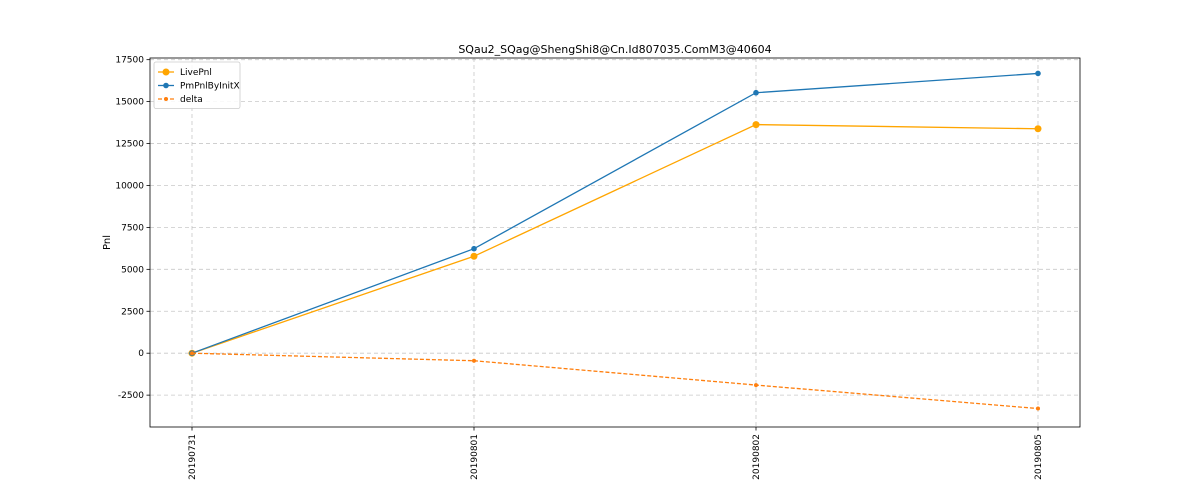 Image resolution: width=1200 pixels, height=480 pixels. I want to click on y-tick-label: 10000, so click(129, 186).